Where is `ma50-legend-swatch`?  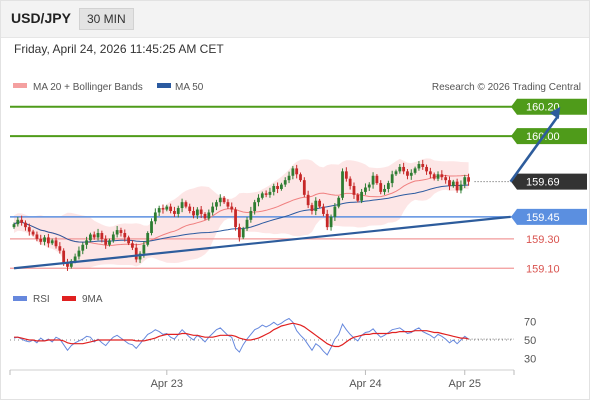
ma50-legend-swatch is located at coordinates (164, 85).